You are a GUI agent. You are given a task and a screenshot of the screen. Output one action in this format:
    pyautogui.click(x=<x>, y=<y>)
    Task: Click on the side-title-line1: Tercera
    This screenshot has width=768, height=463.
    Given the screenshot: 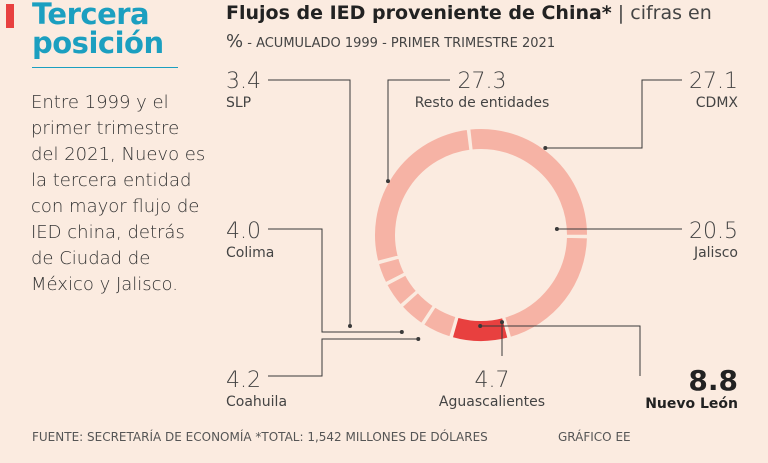 What is the action you would take?
    pyautogui.click(x=91, y=15)
    